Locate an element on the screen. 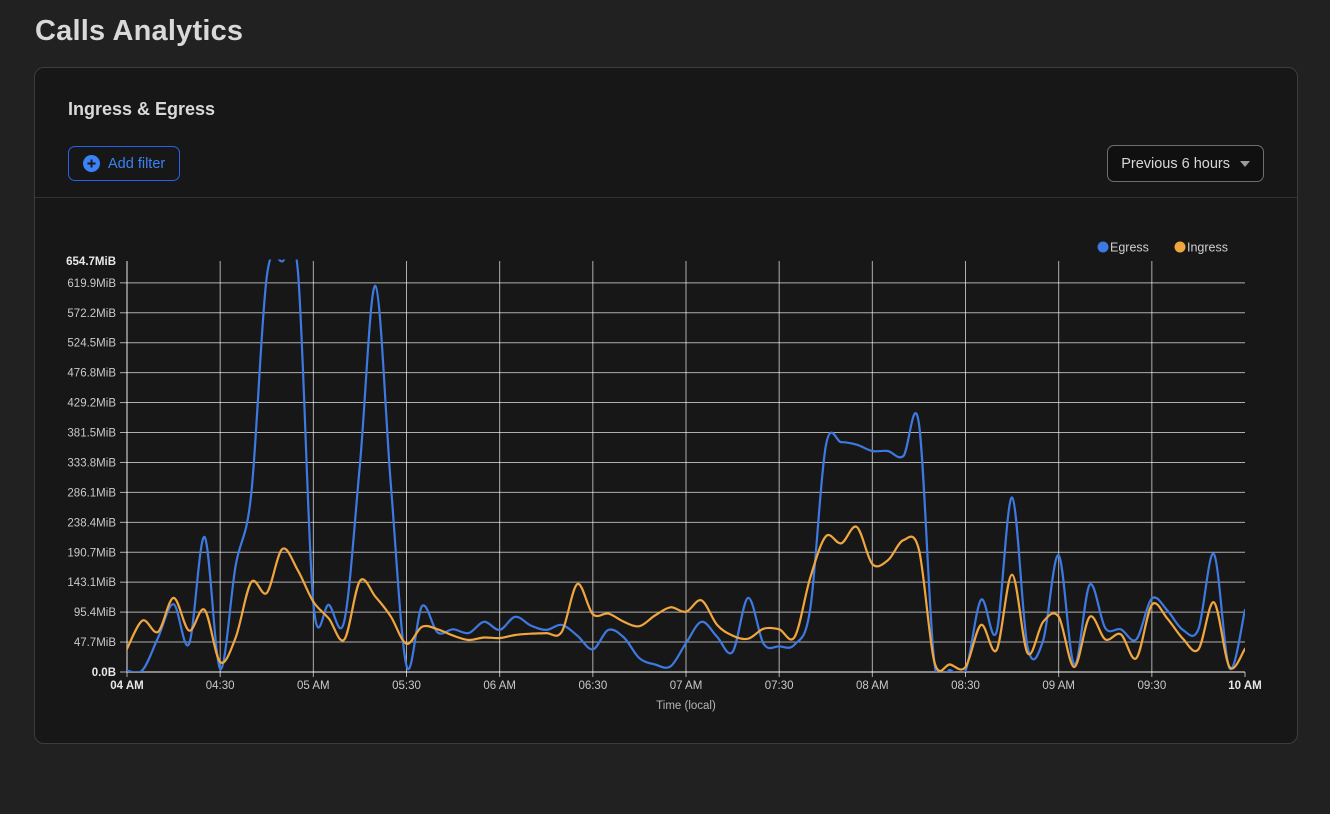 The height and width of the screenshot is (814, 1330). x-tick-label: 07 AM is located at coordinates (686, 686).